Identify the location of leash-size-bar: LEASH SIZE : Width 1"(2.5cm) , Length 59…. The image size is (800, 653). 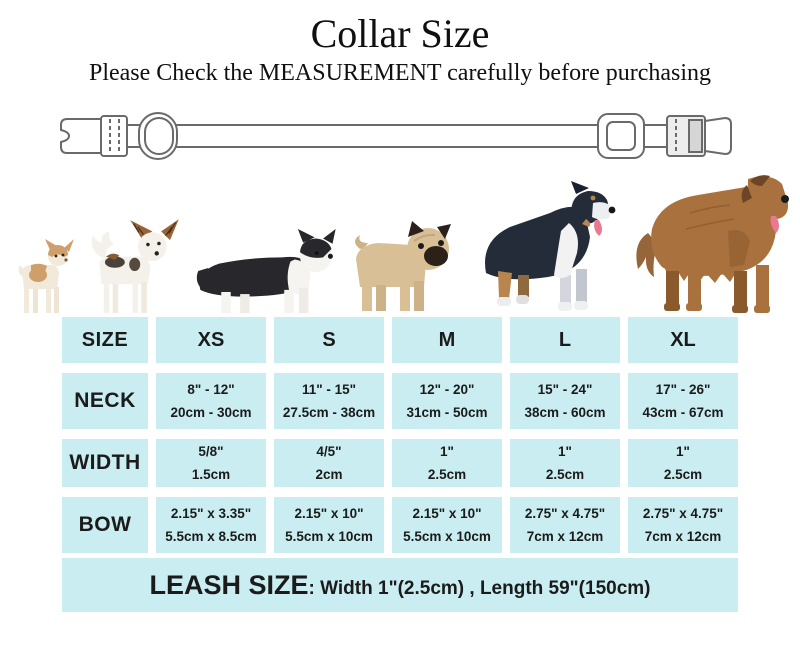
(400, 585).